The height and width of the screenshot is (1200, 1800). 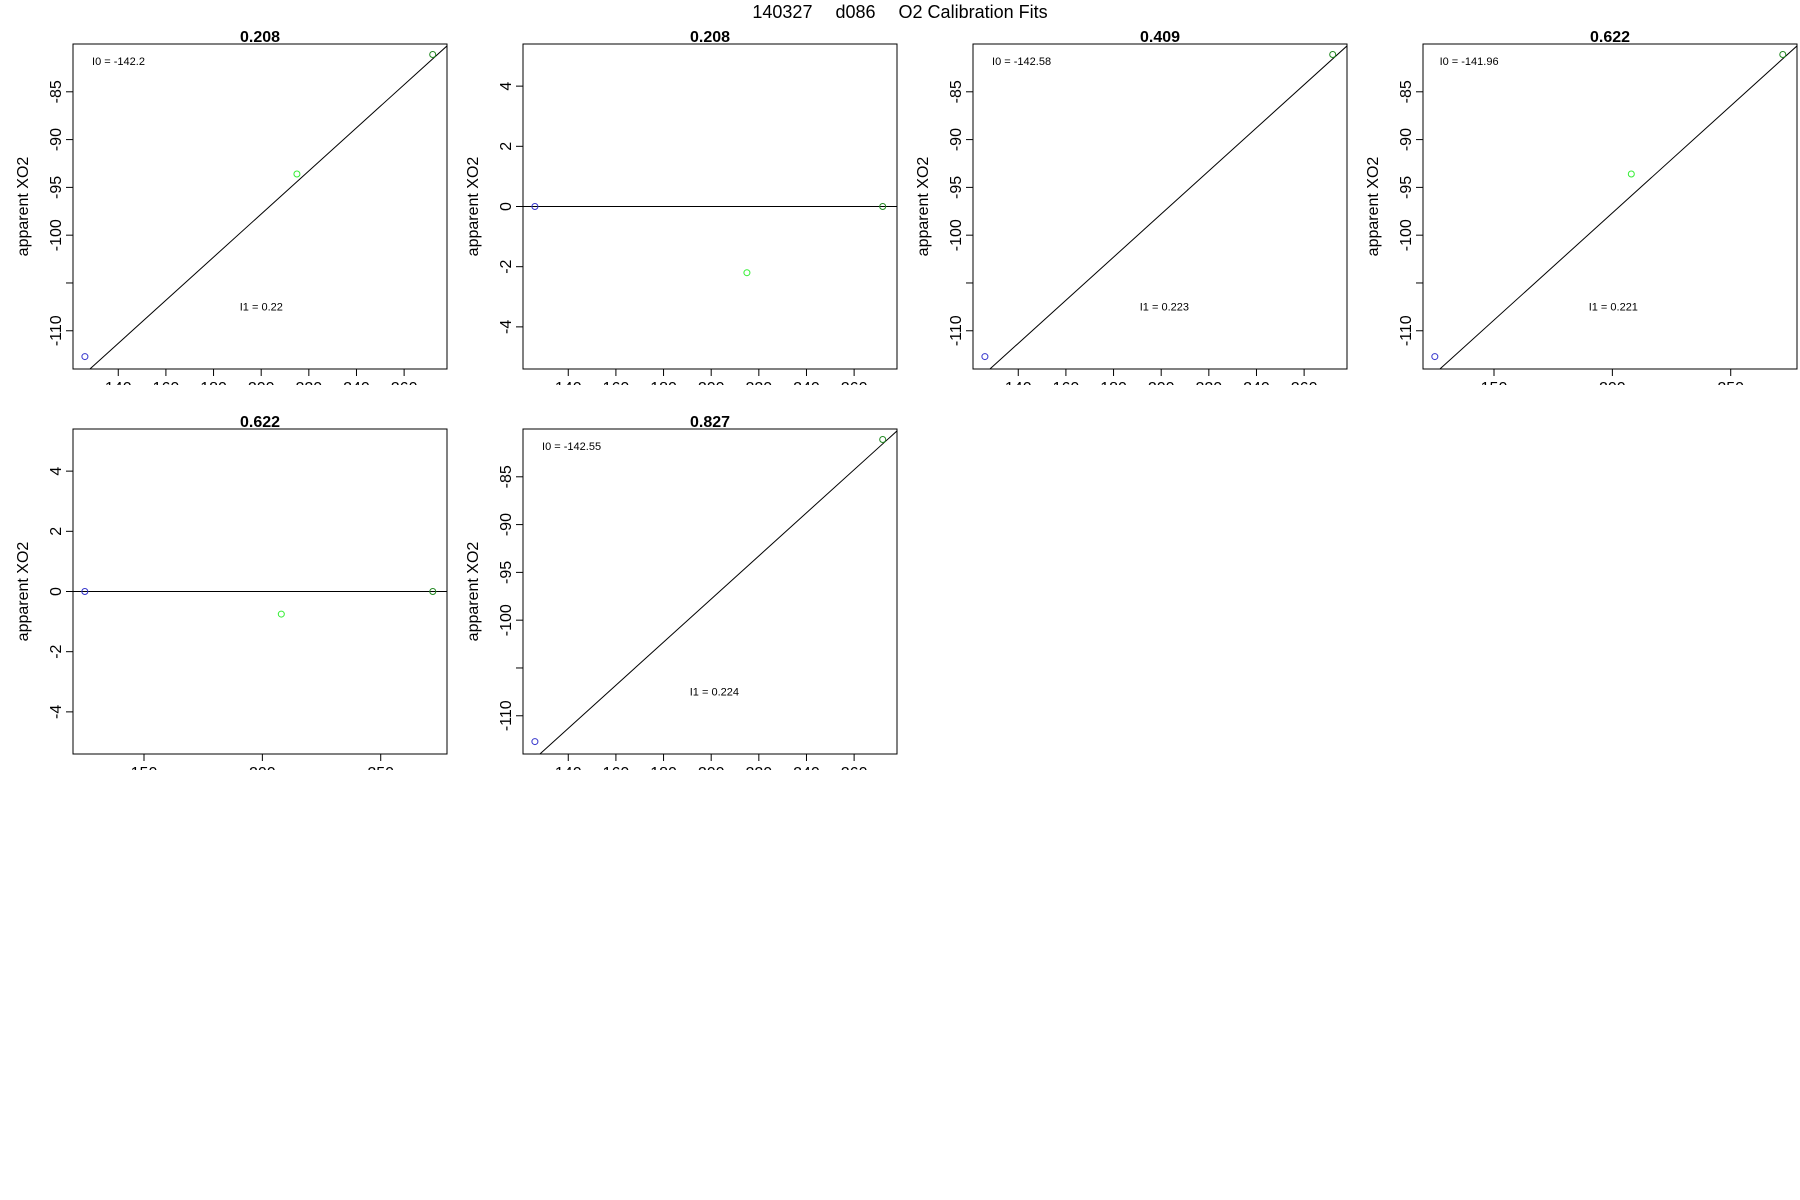 What do you see at coordinates (144, 767) in the screenshot?
I see `x-tick-label: 150` at bounding box center [144, 767].